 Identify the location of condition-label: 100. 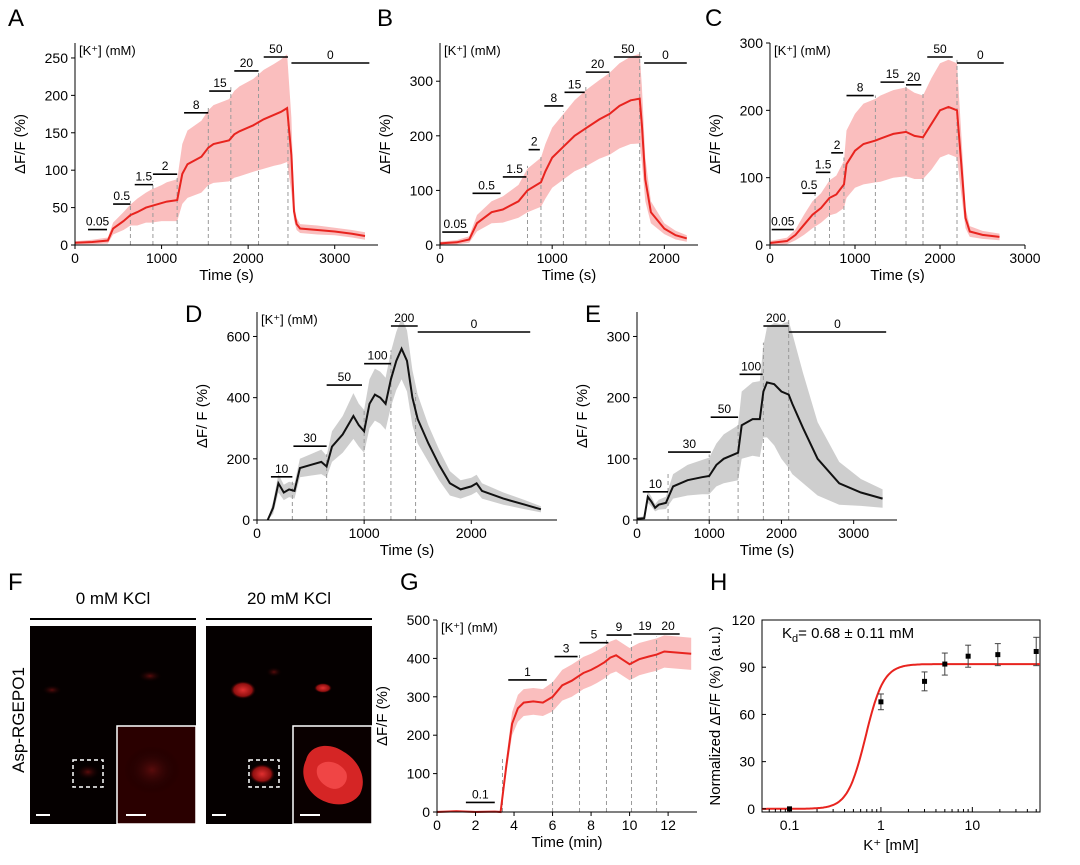
(378, 356).